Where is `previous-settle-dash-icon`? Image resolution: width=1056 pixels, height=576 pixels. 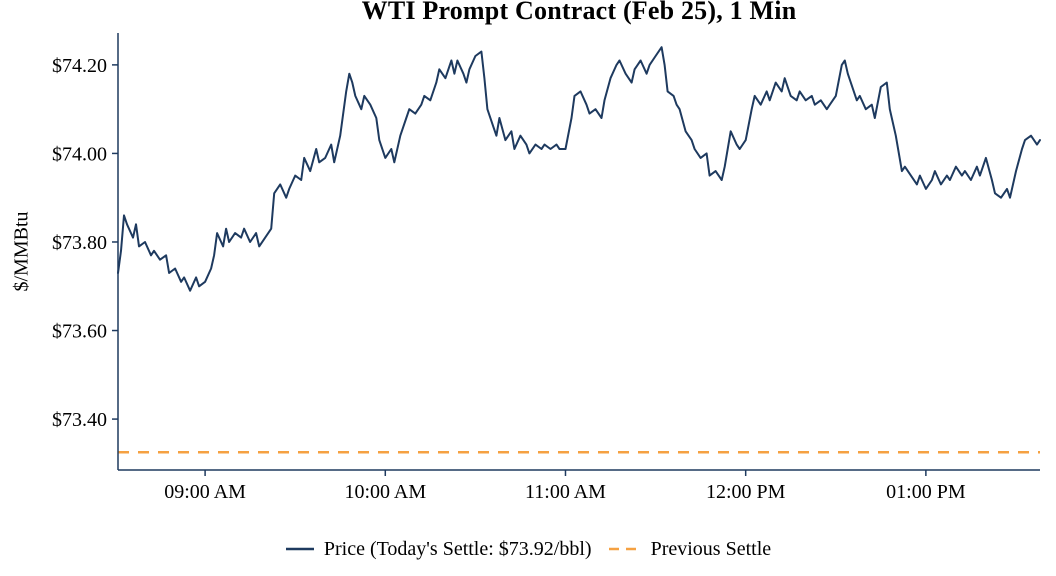 previous-settle-dash-icon is located at coordinates (624, 549).